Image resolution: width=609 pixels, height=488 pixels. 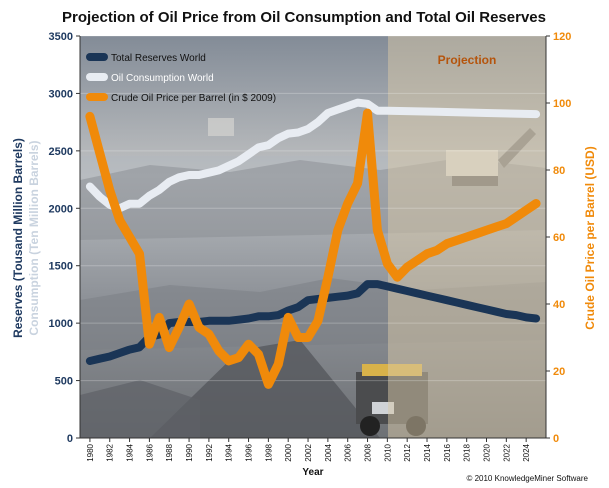 What do you see at coordinates (387, 452) in the screenshot?
I see `x-tick-label-15: 2010` at bounding box center [387, 452].